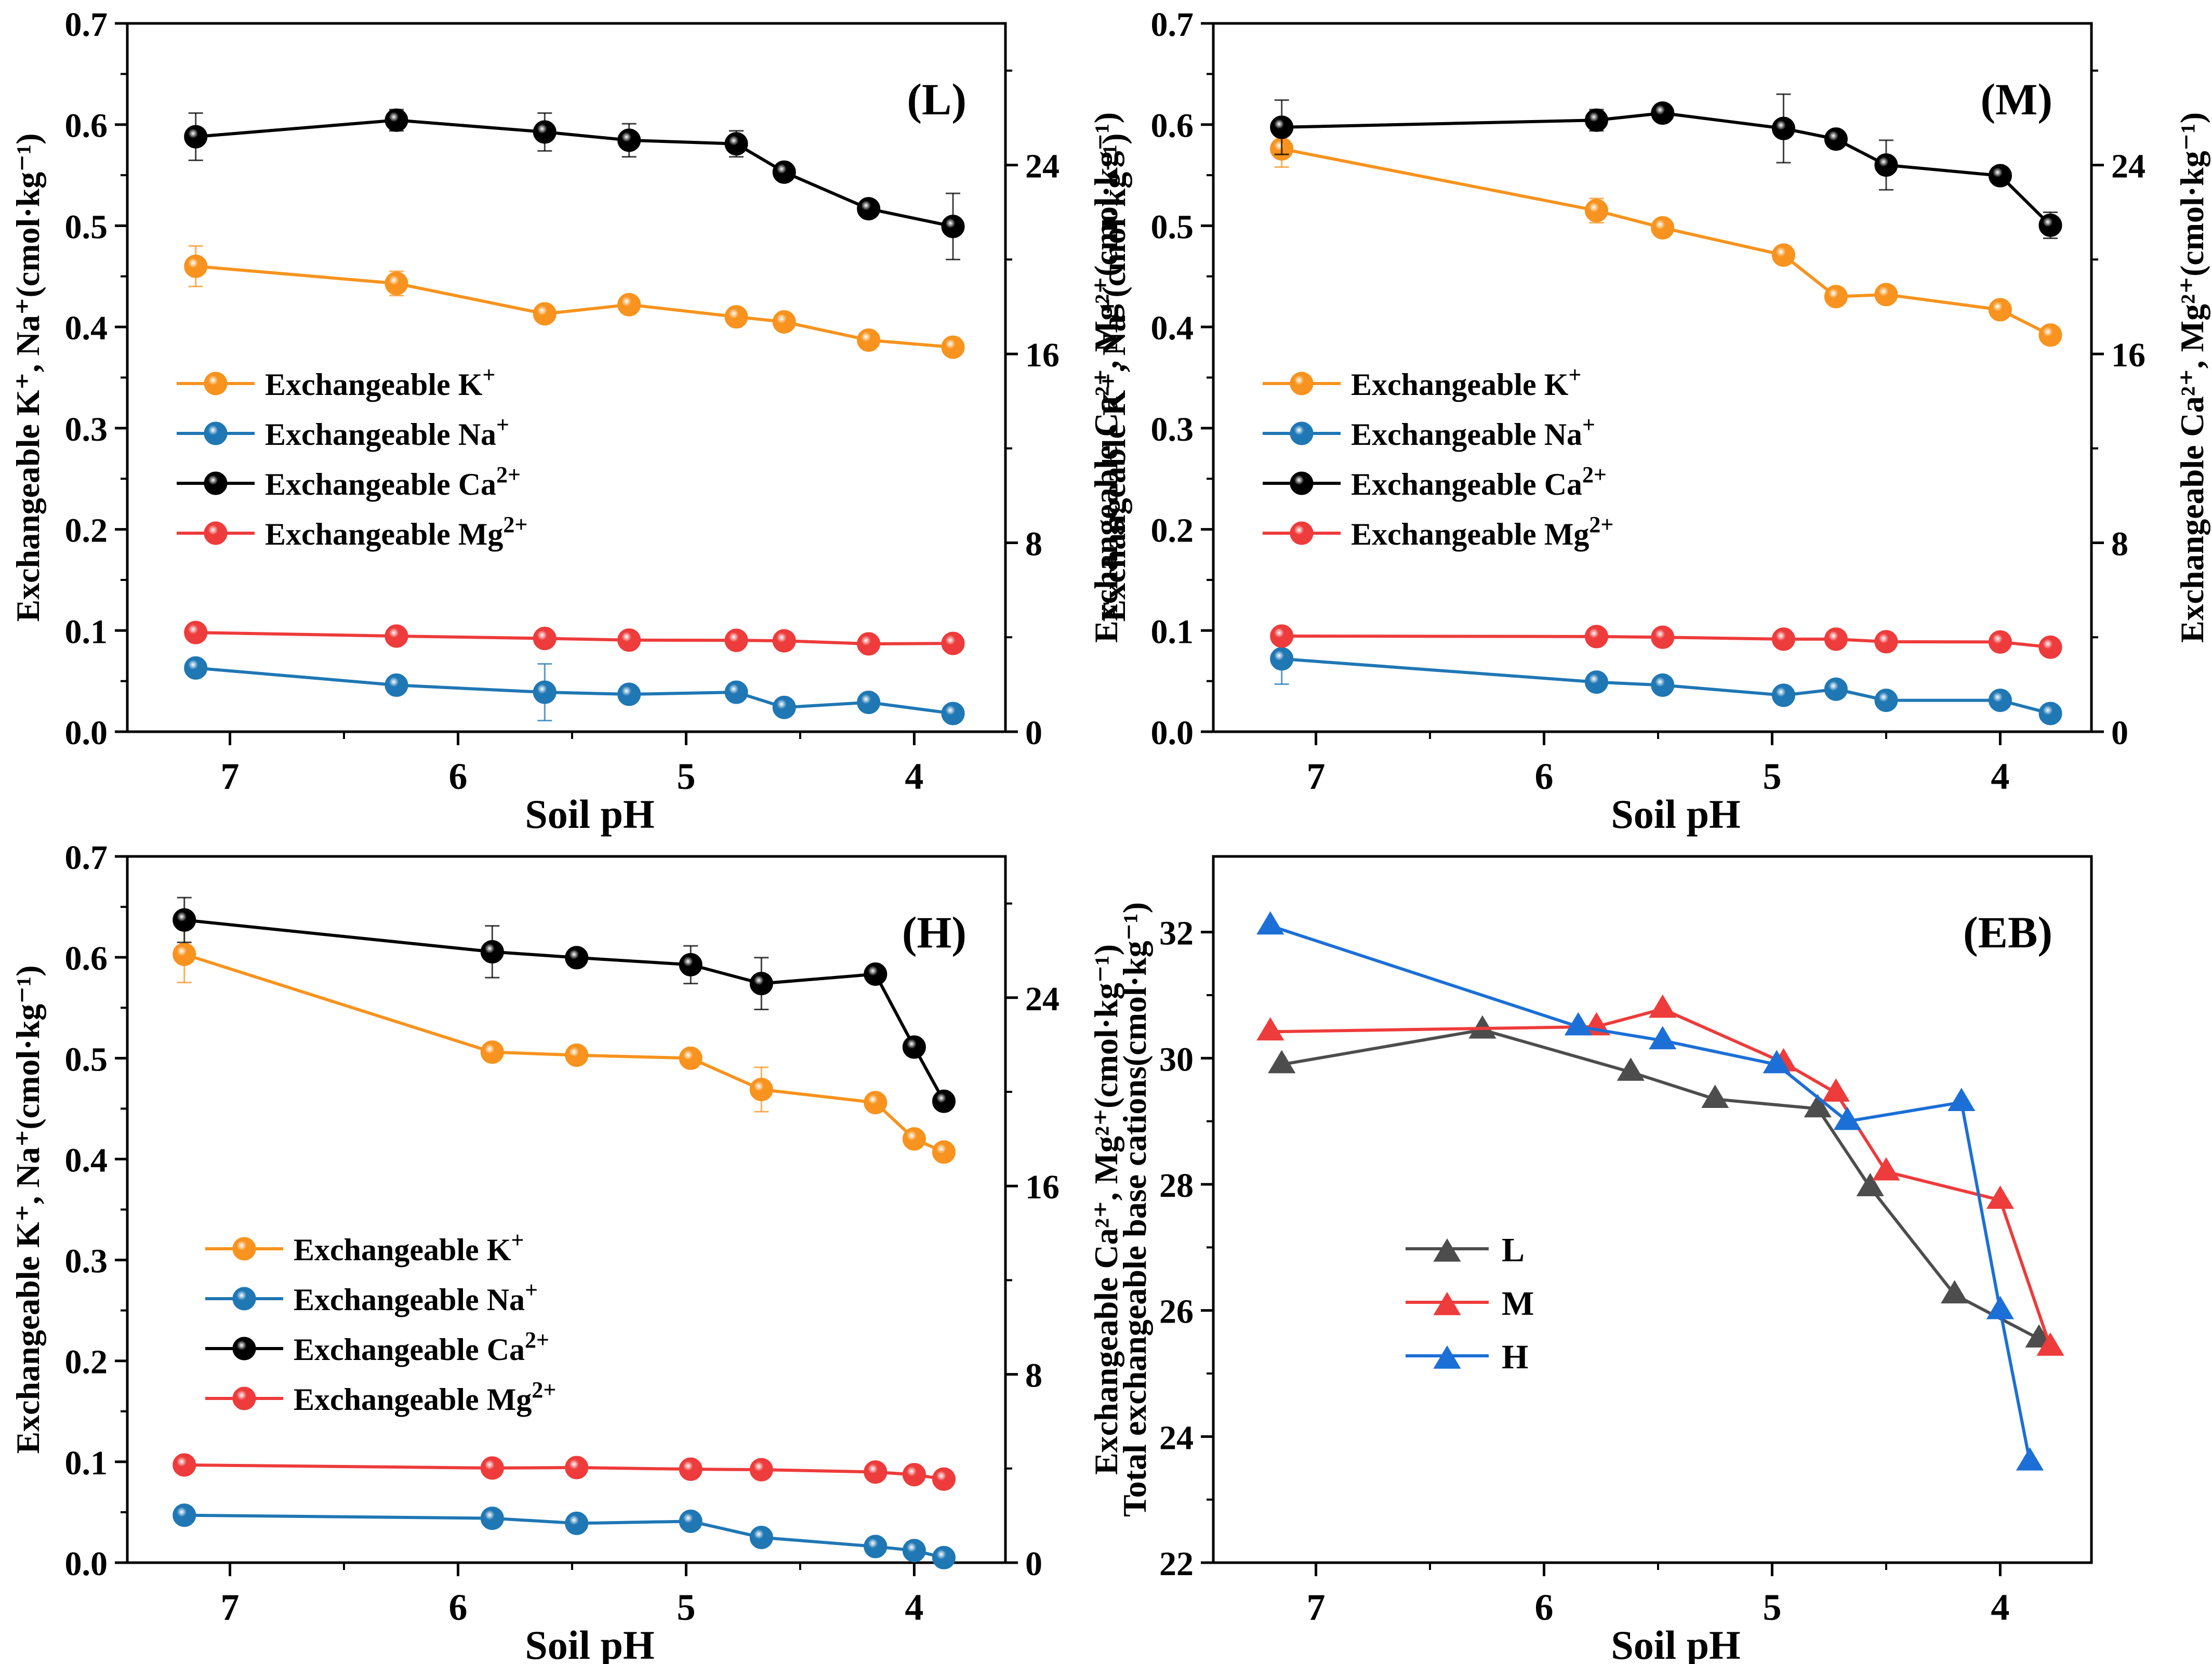  What do you see at coordinates (1176, 1438) in the screenshot?
I see `y-tick-label: 24` at bounding box center [1176, 1438].